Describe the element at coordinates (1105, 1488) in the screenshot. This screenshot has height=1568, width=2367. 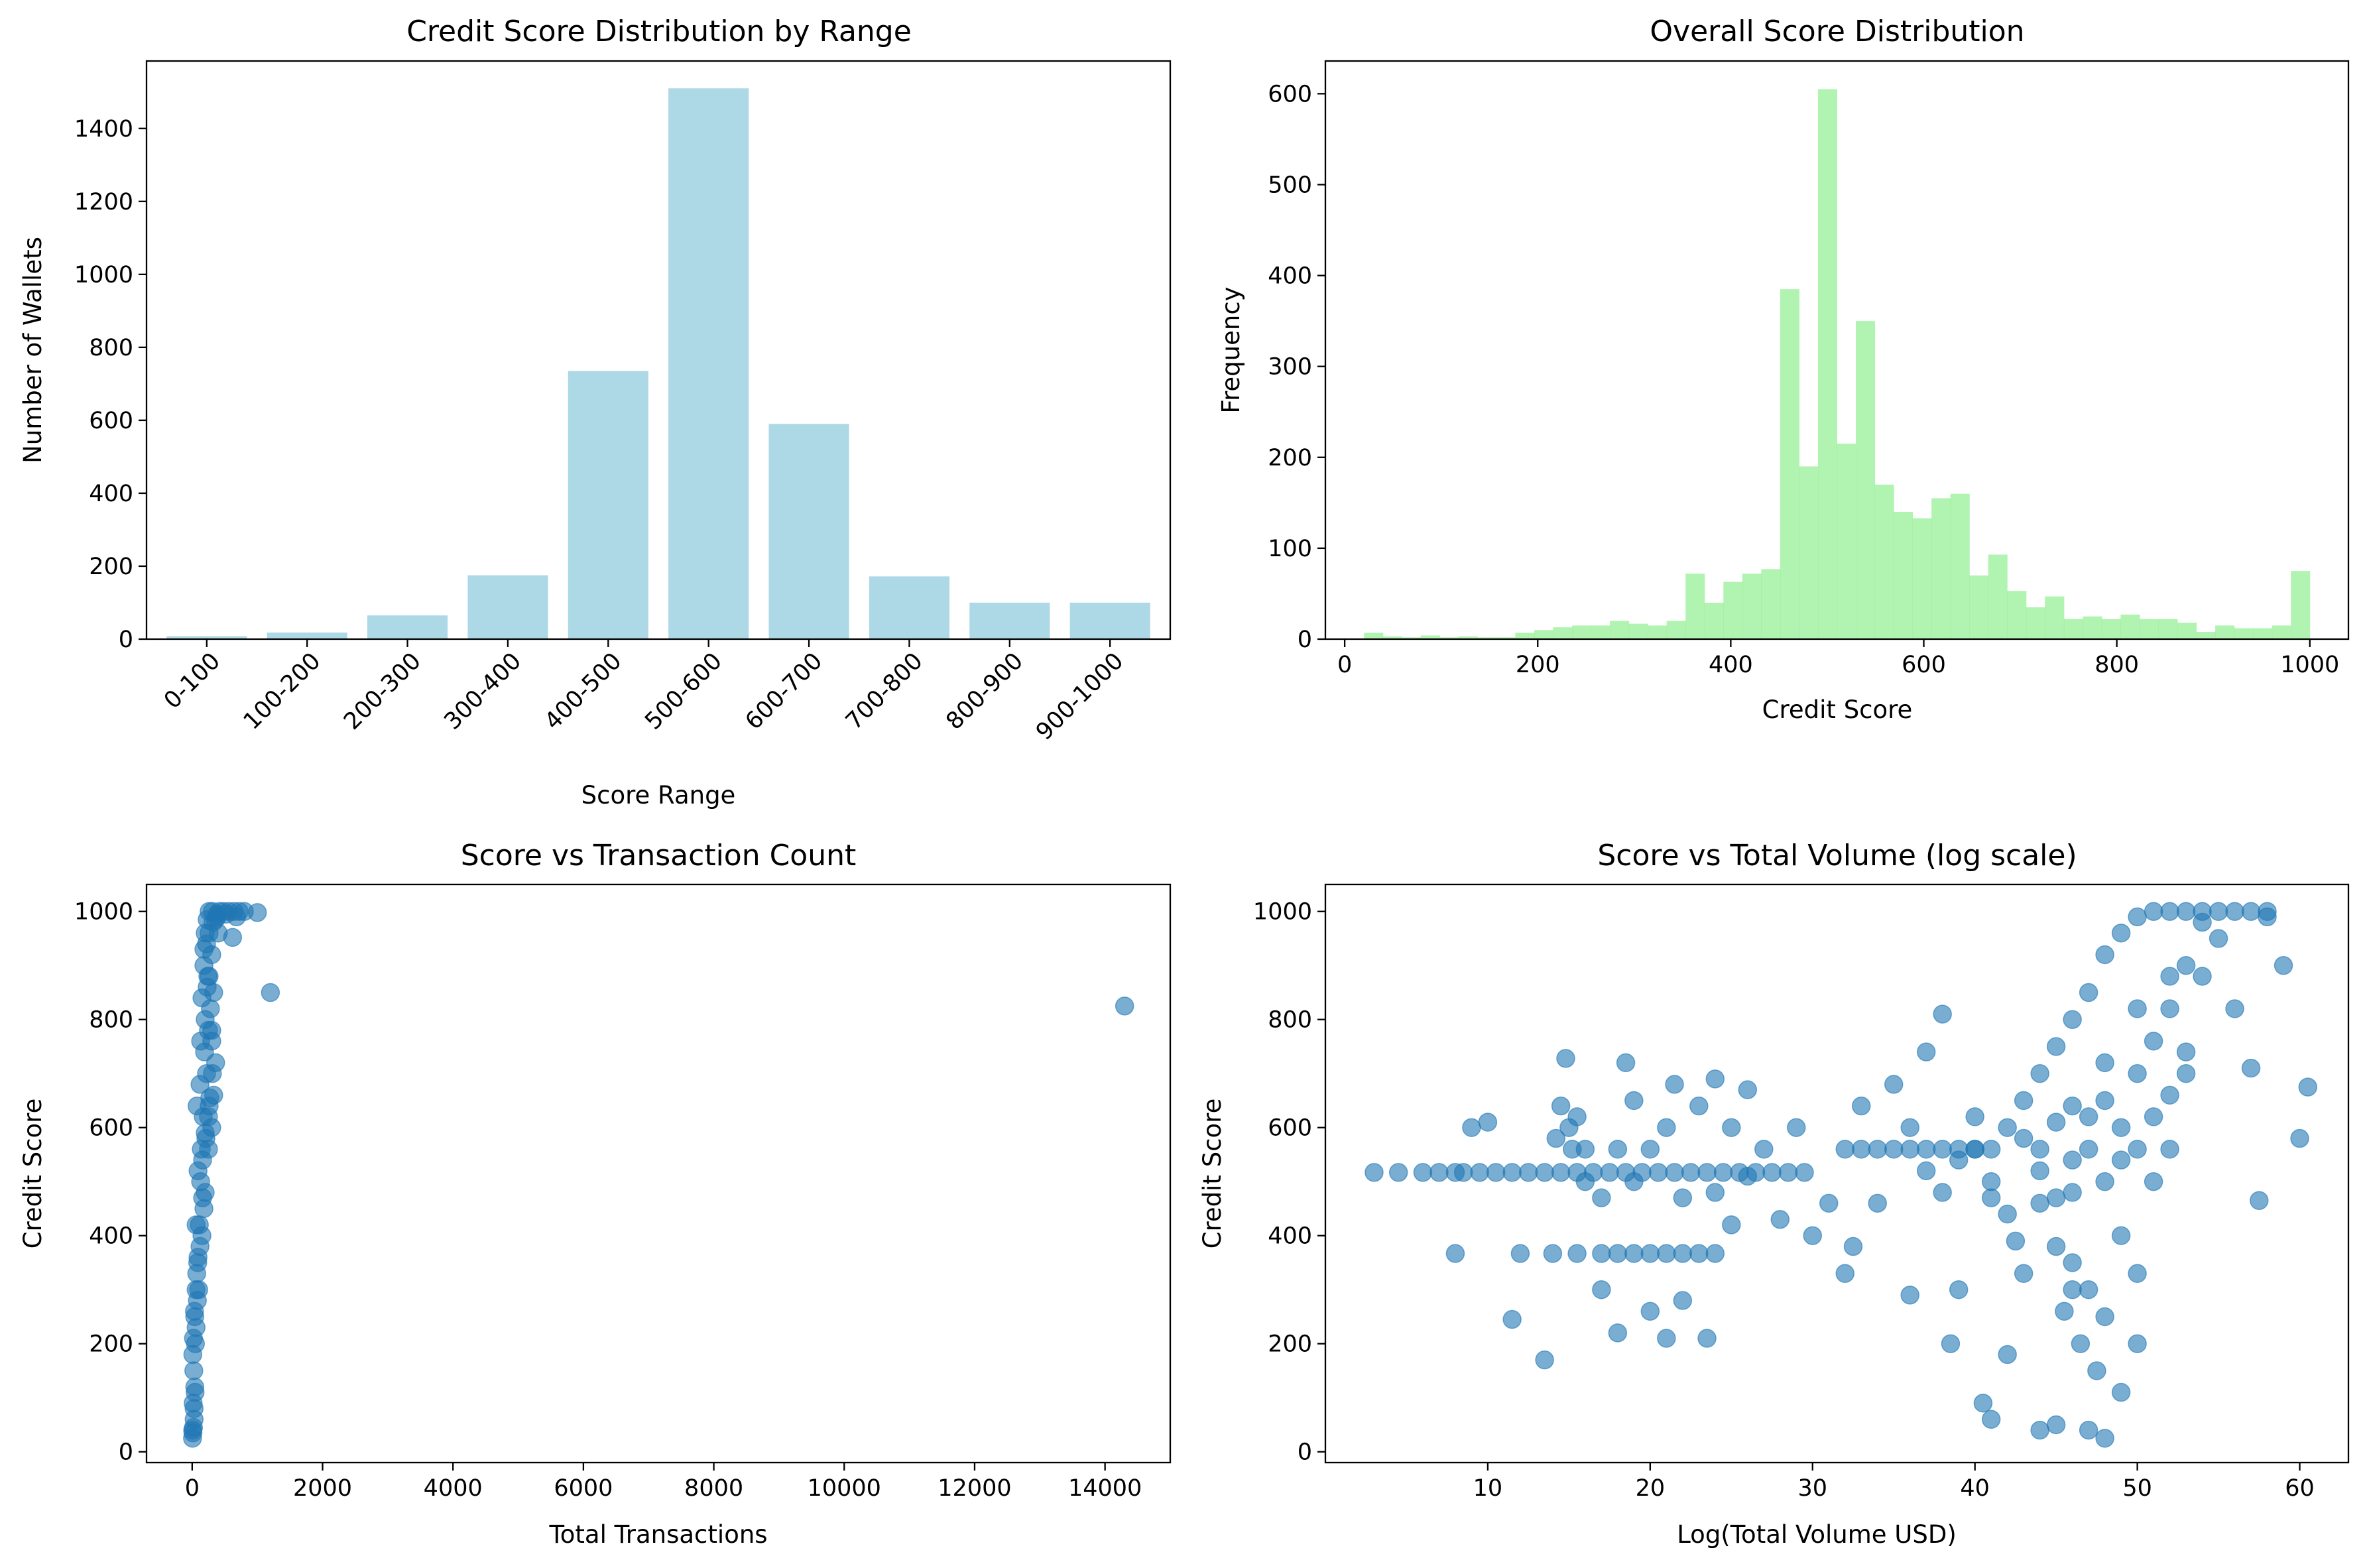
I see `txn-xtick-label: 14000` at that location.